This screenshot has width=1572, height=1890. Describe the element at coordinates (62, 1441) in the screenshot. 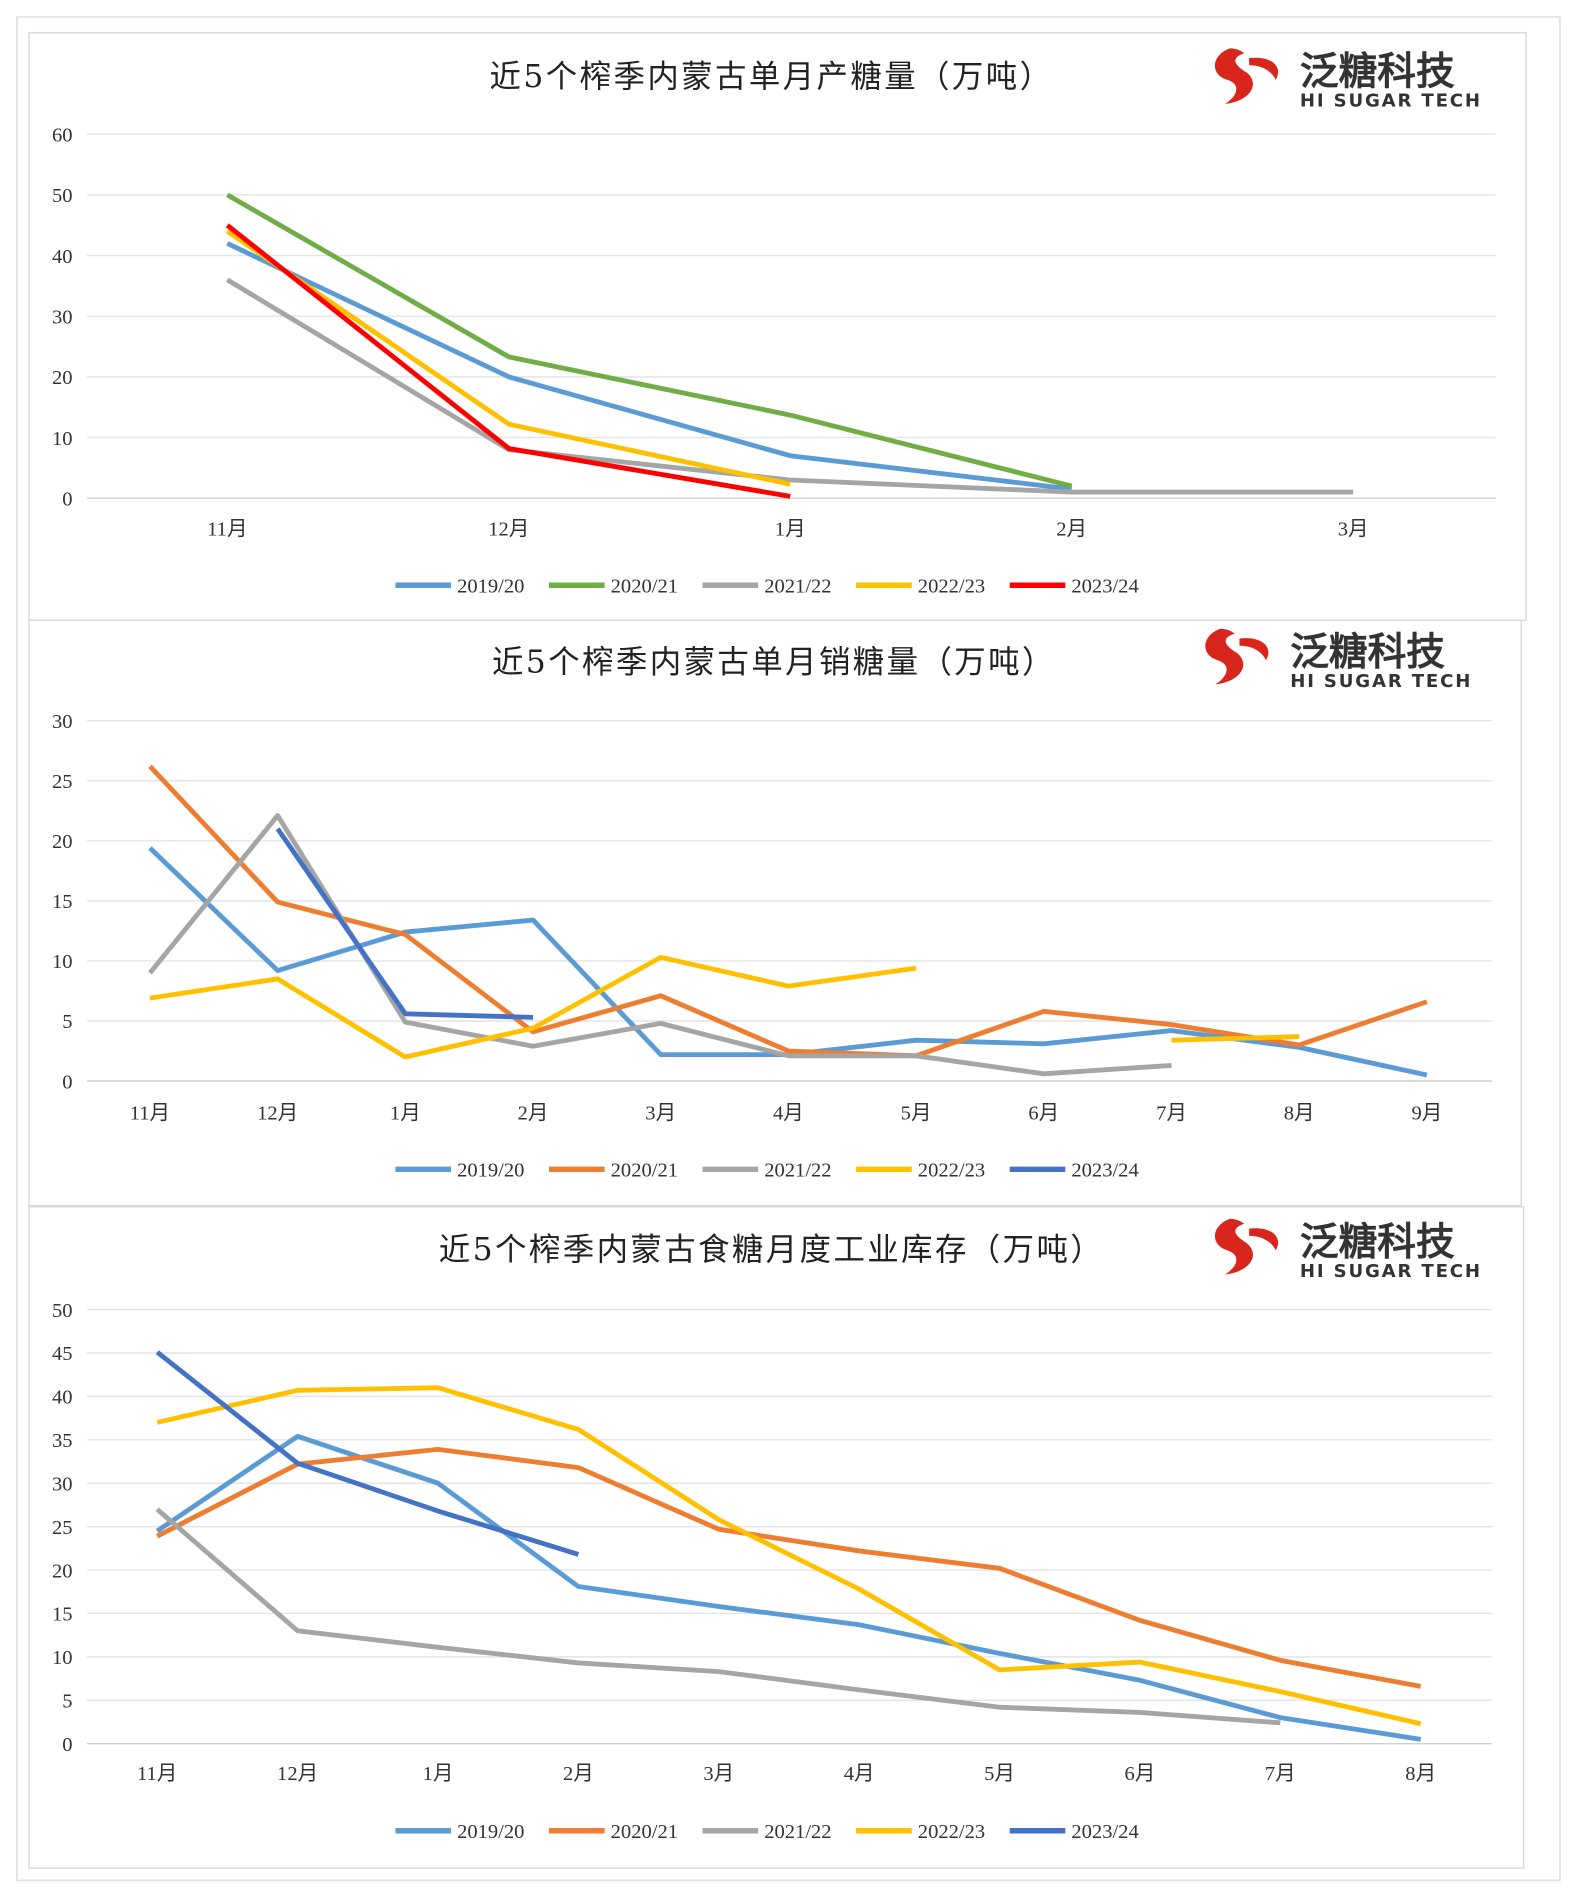

I see `y-tick-label: 35` at that location.